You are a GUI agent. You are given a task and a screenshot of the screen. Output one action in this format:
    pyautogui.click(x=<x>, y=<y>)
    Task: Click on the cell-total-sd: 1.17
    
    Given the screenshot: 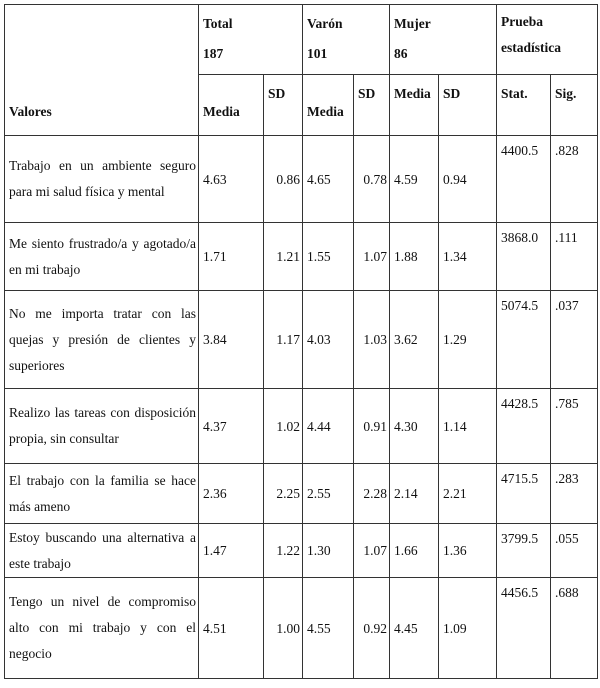 What is the action you would take?
    pyautogui.click(x=283, y=339)
    